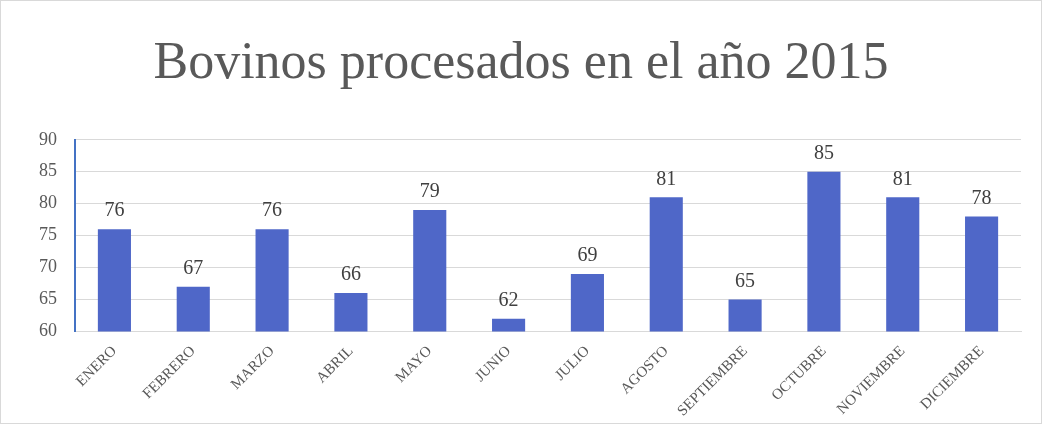 The height and width of the screenshot is (424, 1042). I want to click on y-tick-label: 80, so click(48, 202).